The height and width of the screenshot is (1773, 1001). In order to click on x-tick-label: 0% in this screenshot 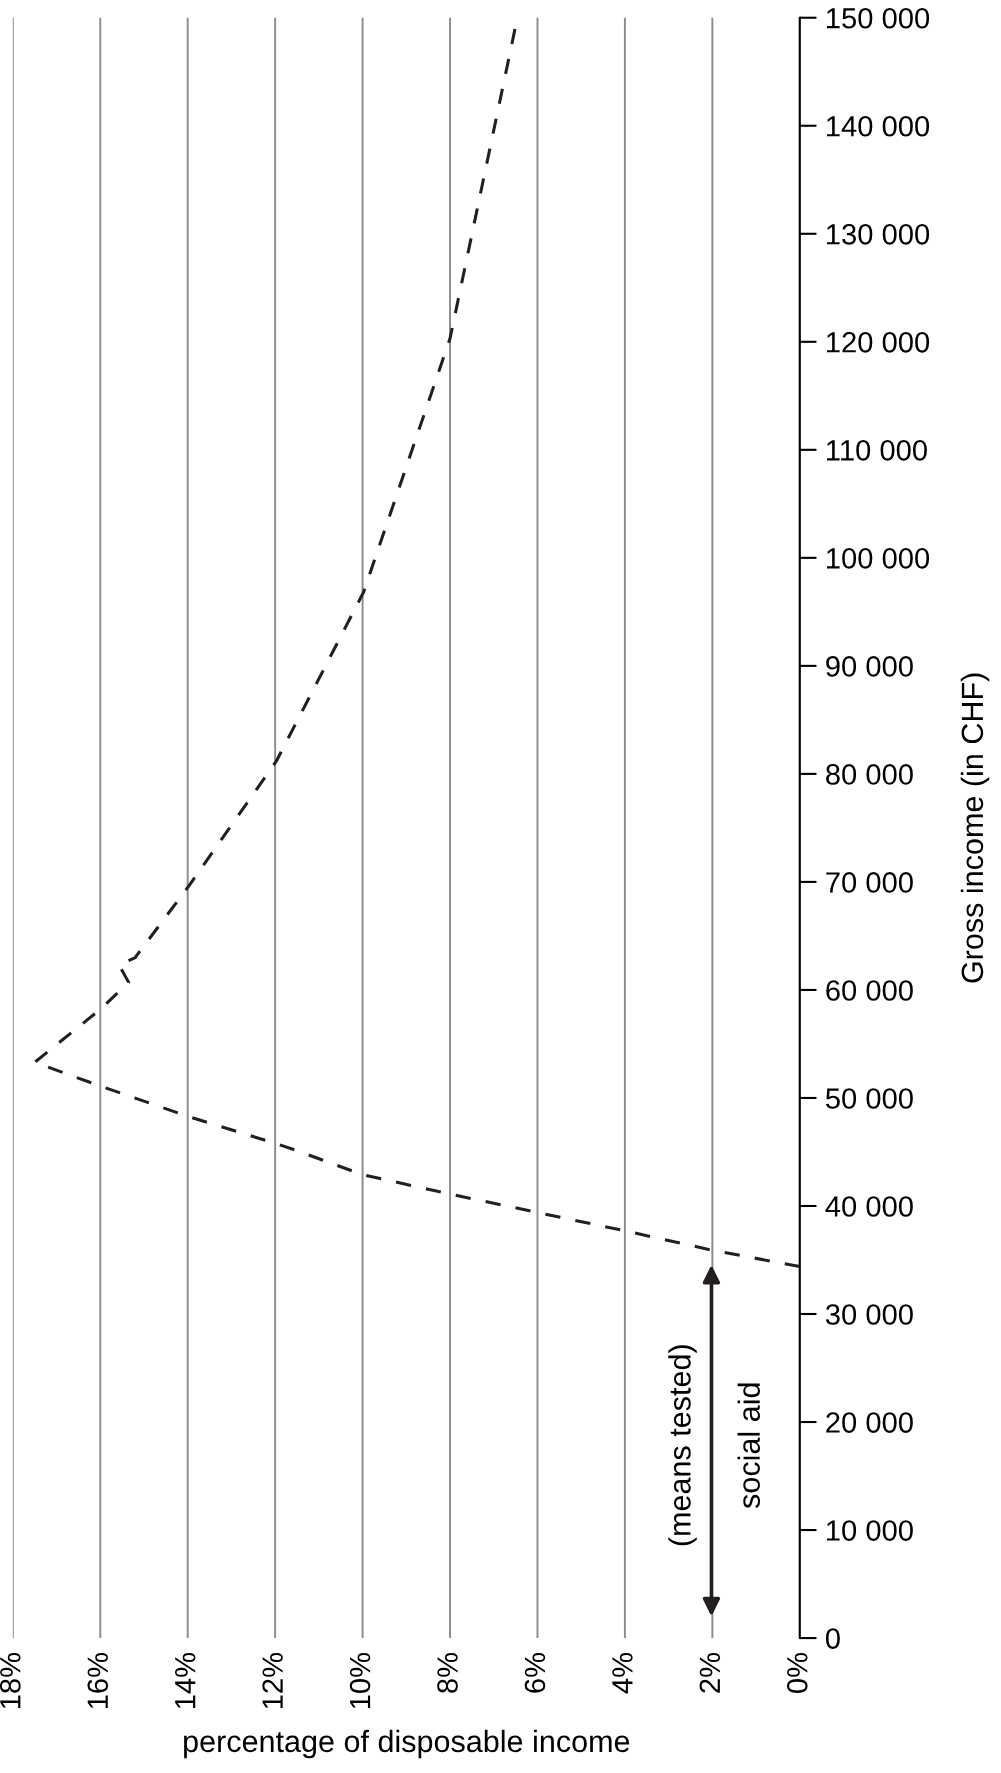, I will do `click(797, 1673)`.